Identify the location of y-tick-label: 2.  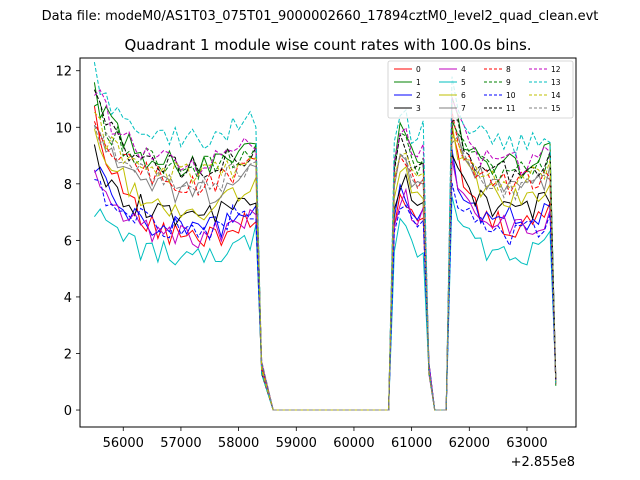
(68, 354).